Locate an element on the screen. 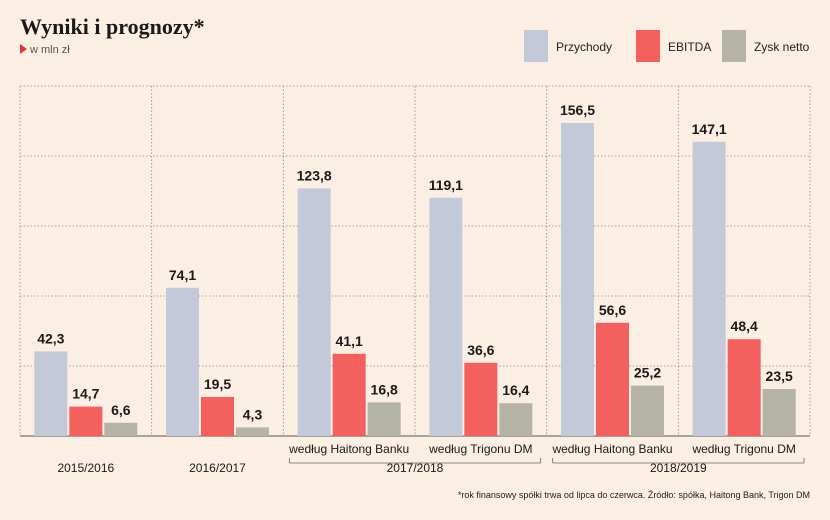 The width and height of the screenshot is (830, 520). data-label: 16,4 is located at coordinates (515, 390).